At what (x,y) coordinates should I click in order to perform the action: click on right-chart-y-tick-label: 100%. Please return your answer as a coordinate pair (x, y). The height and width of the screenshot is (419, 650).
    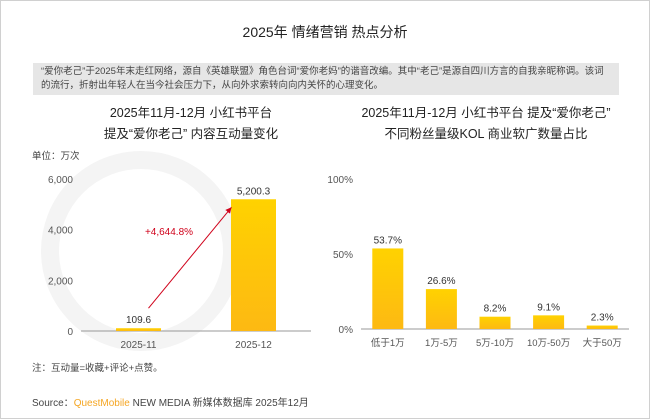
    Looking at the image, I should click on (340, 180).